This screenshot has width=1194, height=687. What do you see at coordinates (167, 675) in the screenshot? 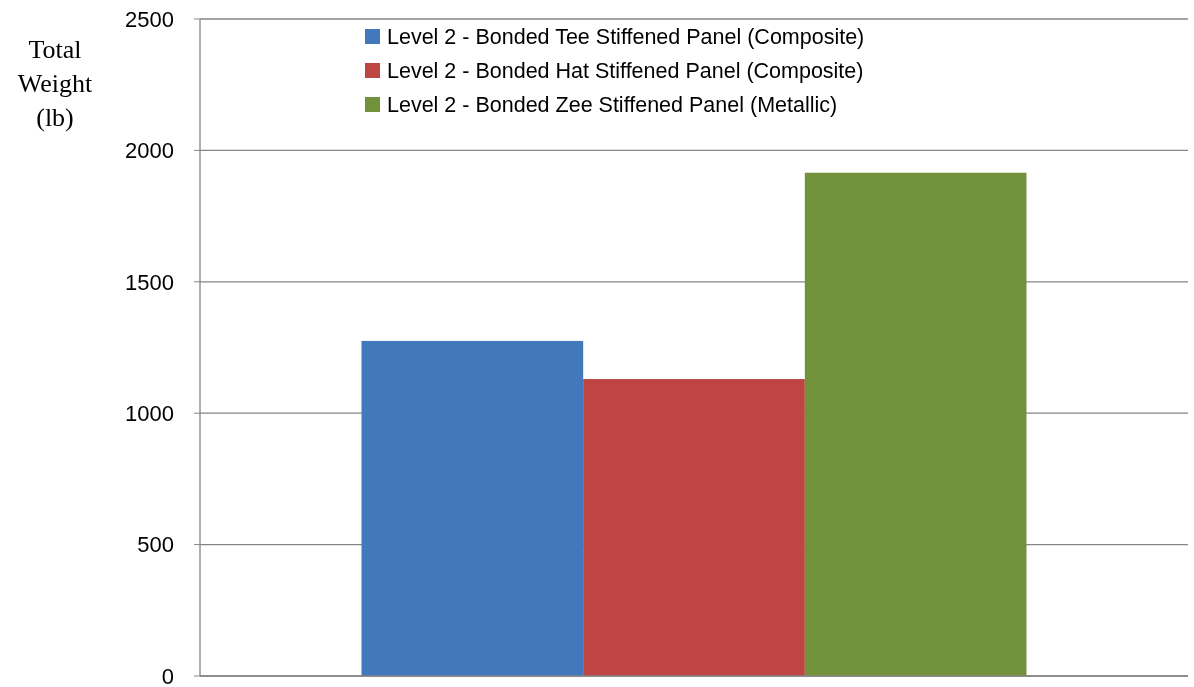
I see `y-tick-label: 0` at bounding box center [167, 675].